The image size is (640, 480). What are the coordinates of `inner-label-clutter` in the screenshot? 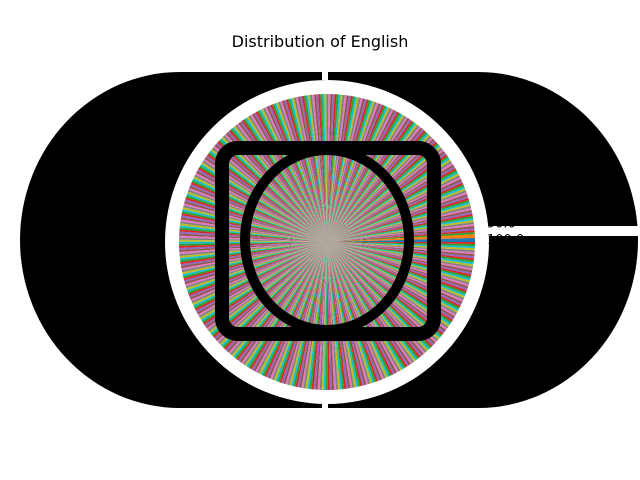 It's located at (328, 241).